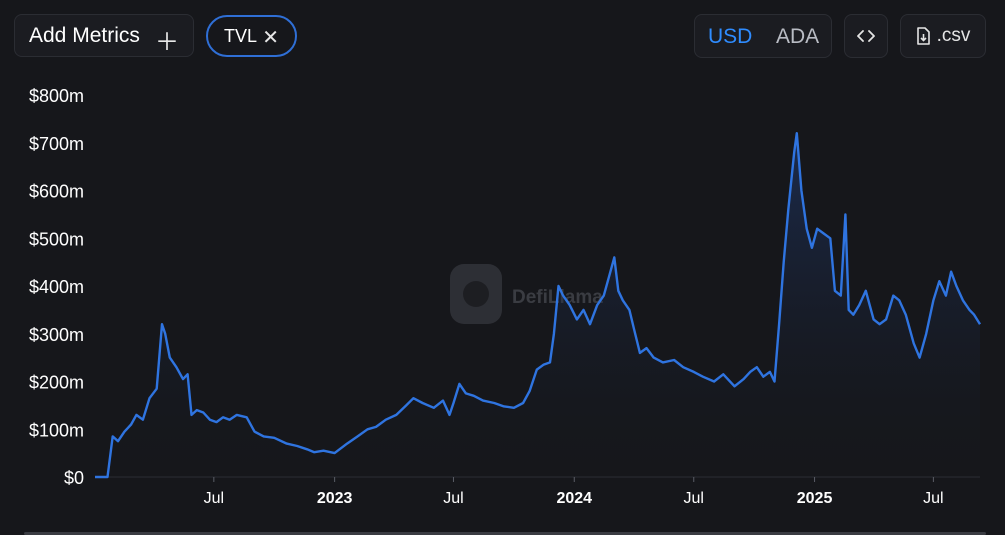 The image size is (1005, 535). I want to click on x-tick-label: 2024, so click(574, 498).